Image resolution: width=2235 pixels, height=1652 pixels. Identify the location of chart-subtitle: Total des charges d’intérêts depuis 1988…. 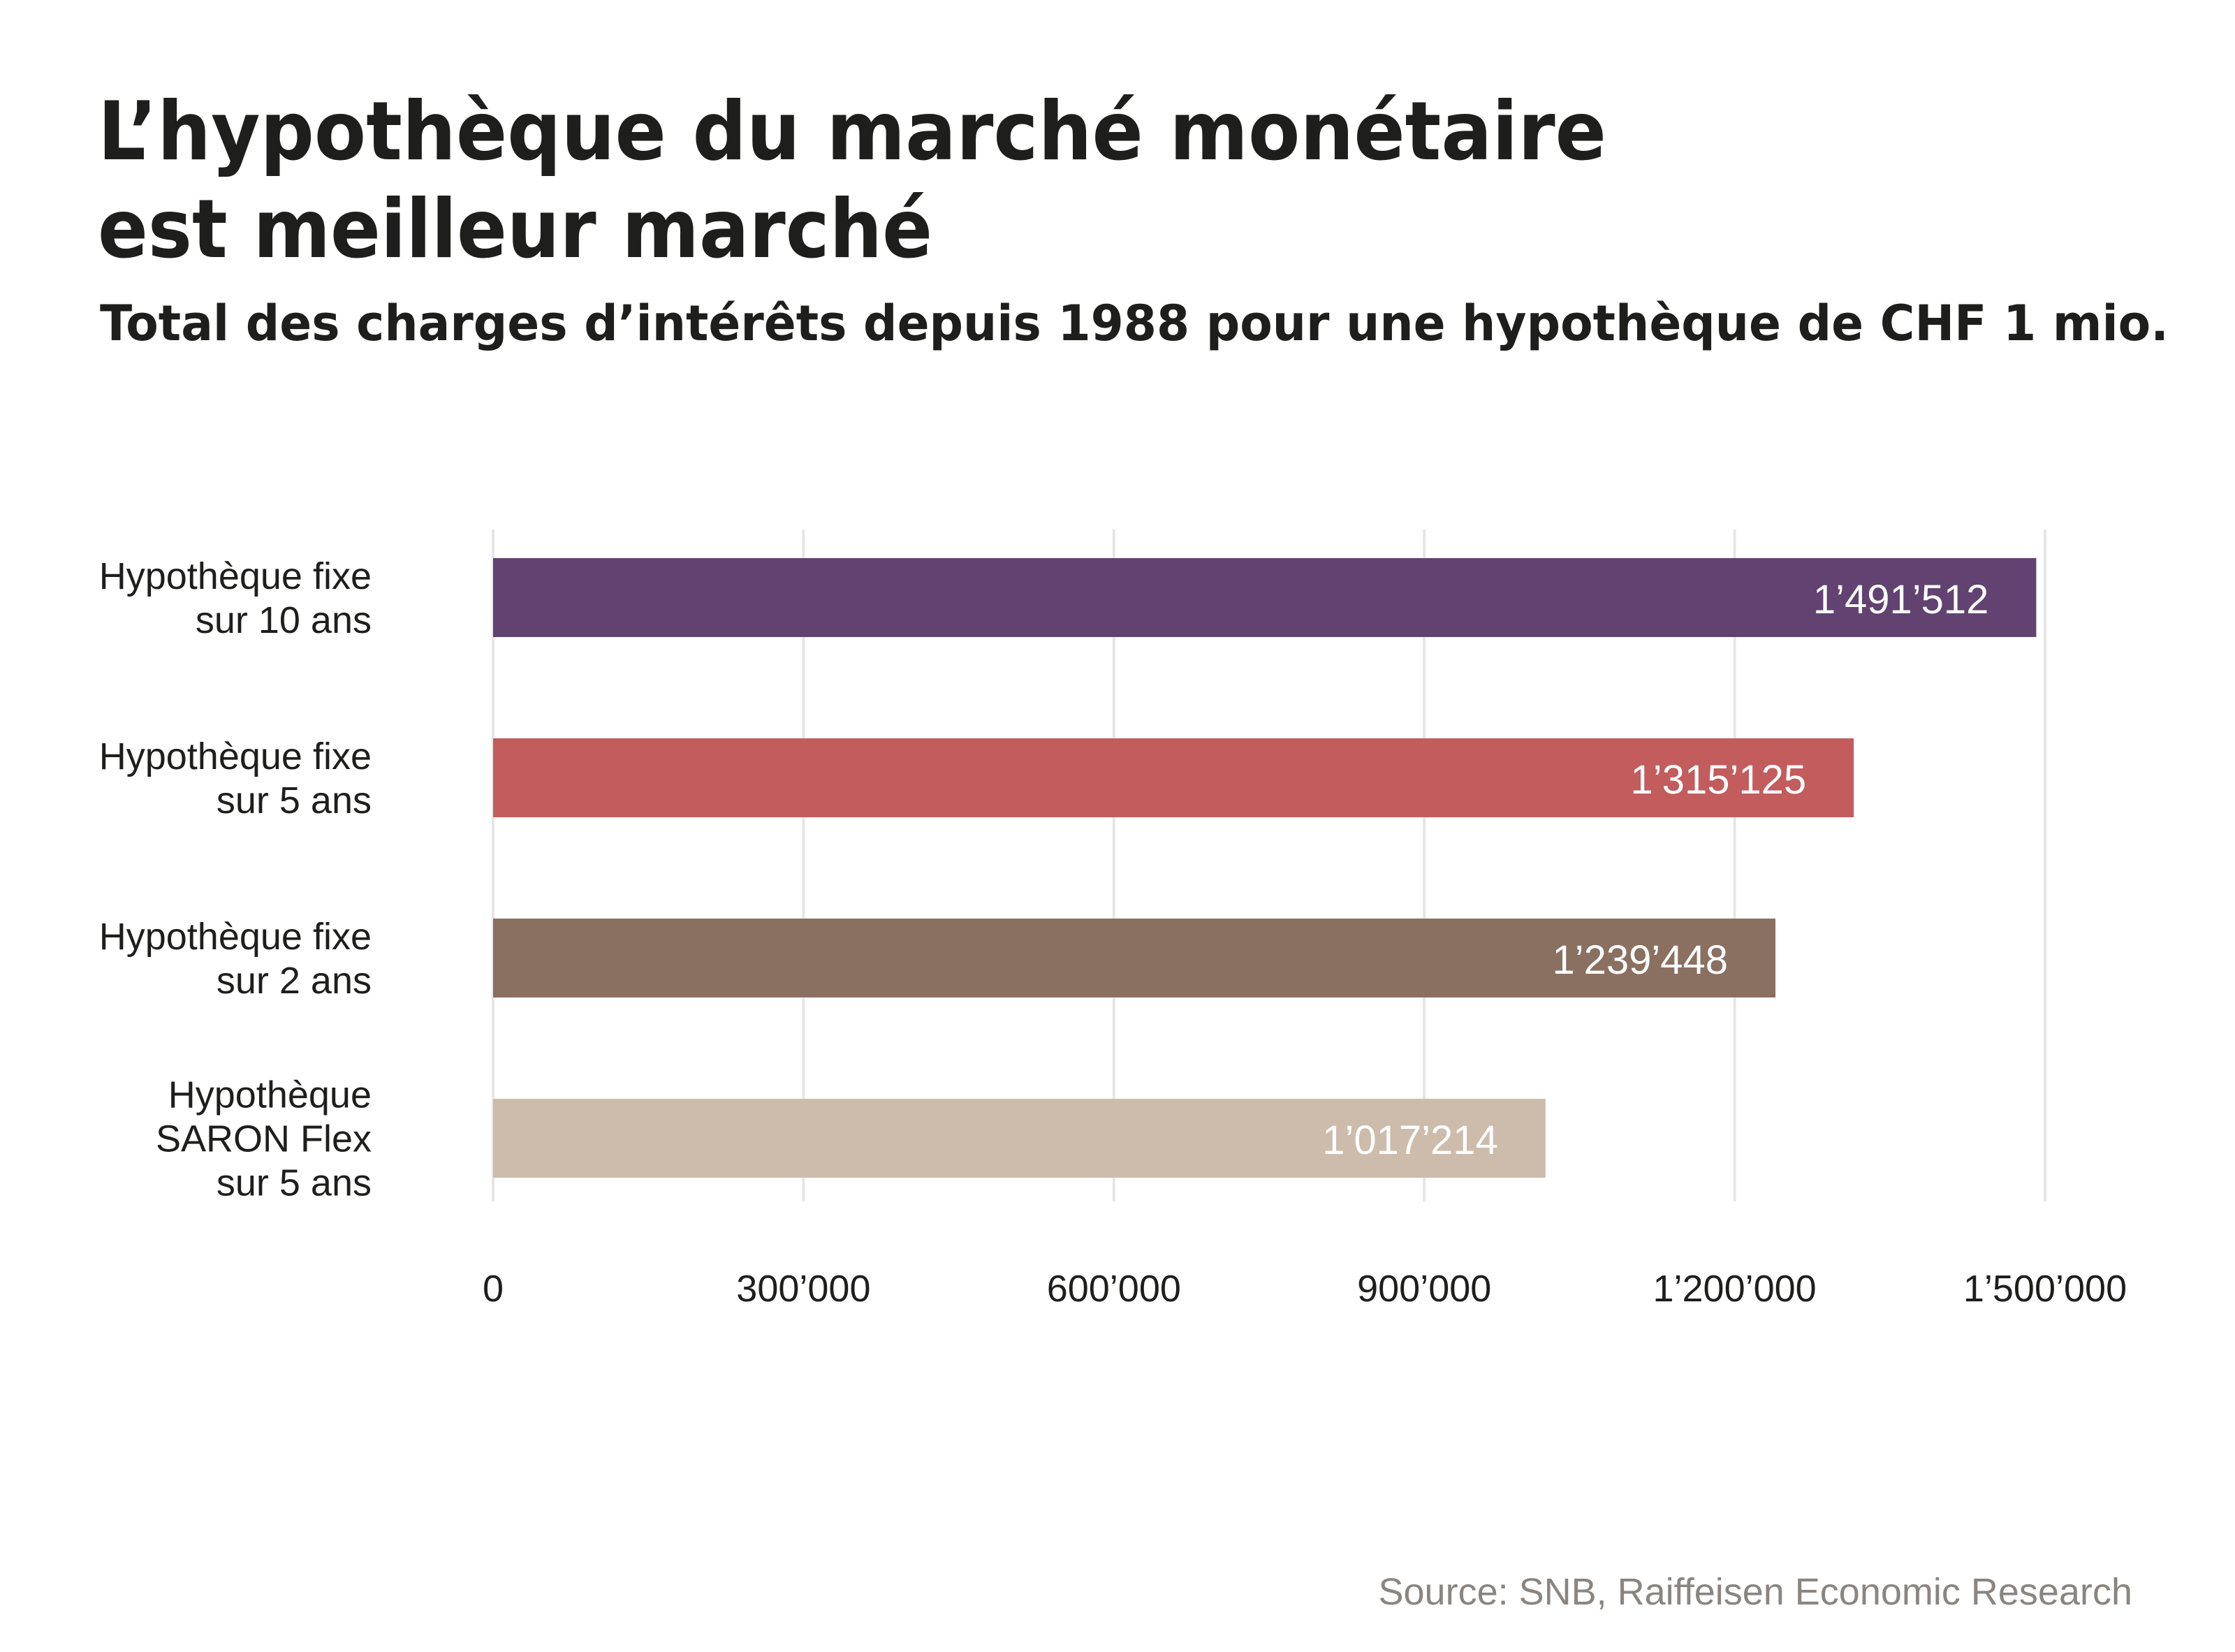
(1134, 323).